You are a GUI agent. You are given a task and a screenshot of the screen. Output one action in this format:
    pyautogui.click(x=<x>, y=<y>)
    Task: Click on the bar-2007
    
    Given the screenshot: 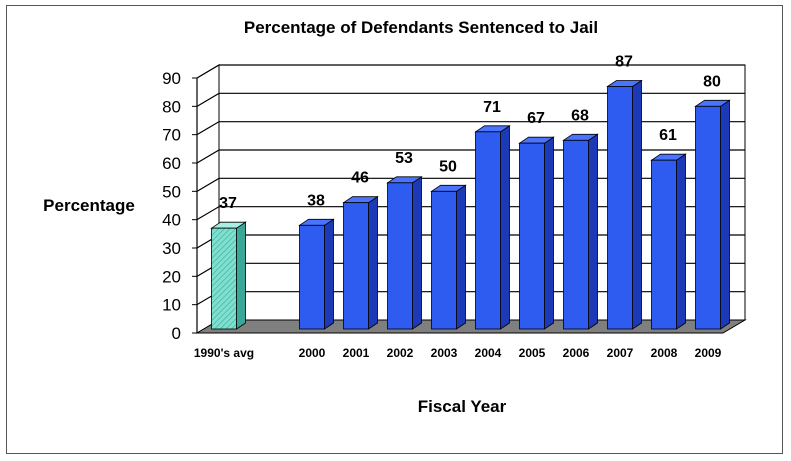 What is the action you would take?
    pyautogui.click(x=620, y=208)
    